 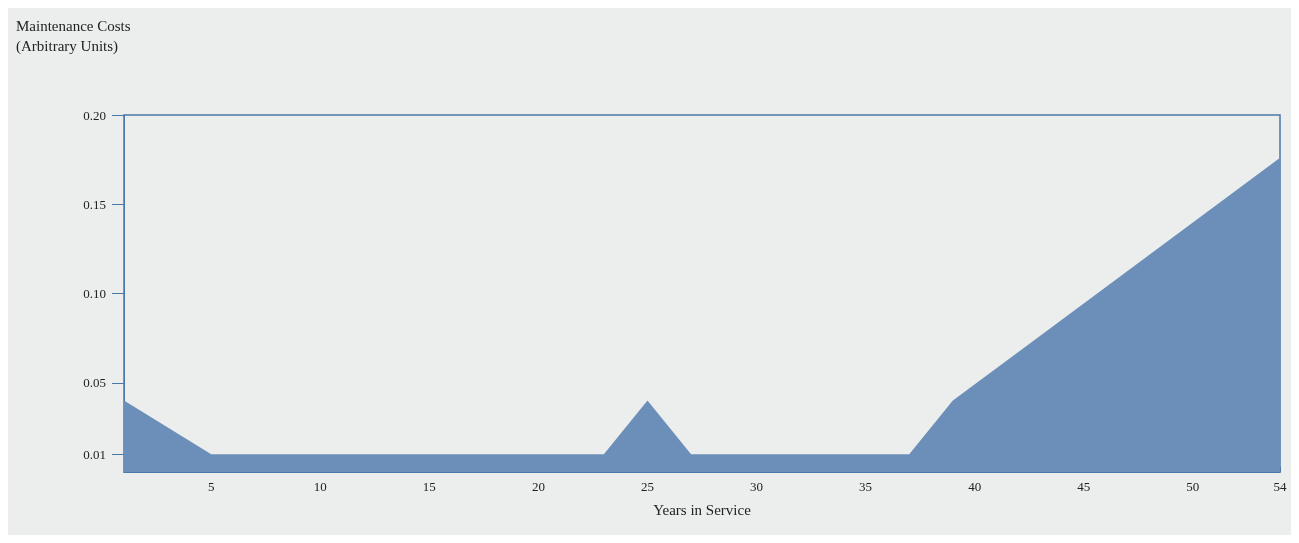 I want to click on y-tick-label: 0.01, so click(x=94, y=454).